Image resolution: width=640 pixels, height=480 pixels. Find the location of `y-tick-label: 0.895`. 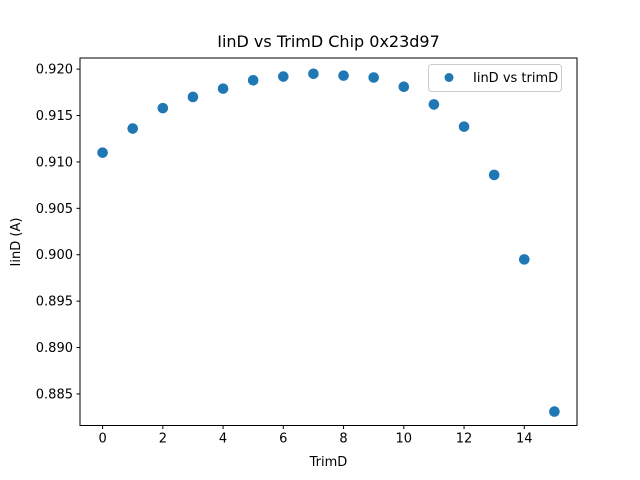

y-tick-label: 0.895 is located at coordinates (54, 302).